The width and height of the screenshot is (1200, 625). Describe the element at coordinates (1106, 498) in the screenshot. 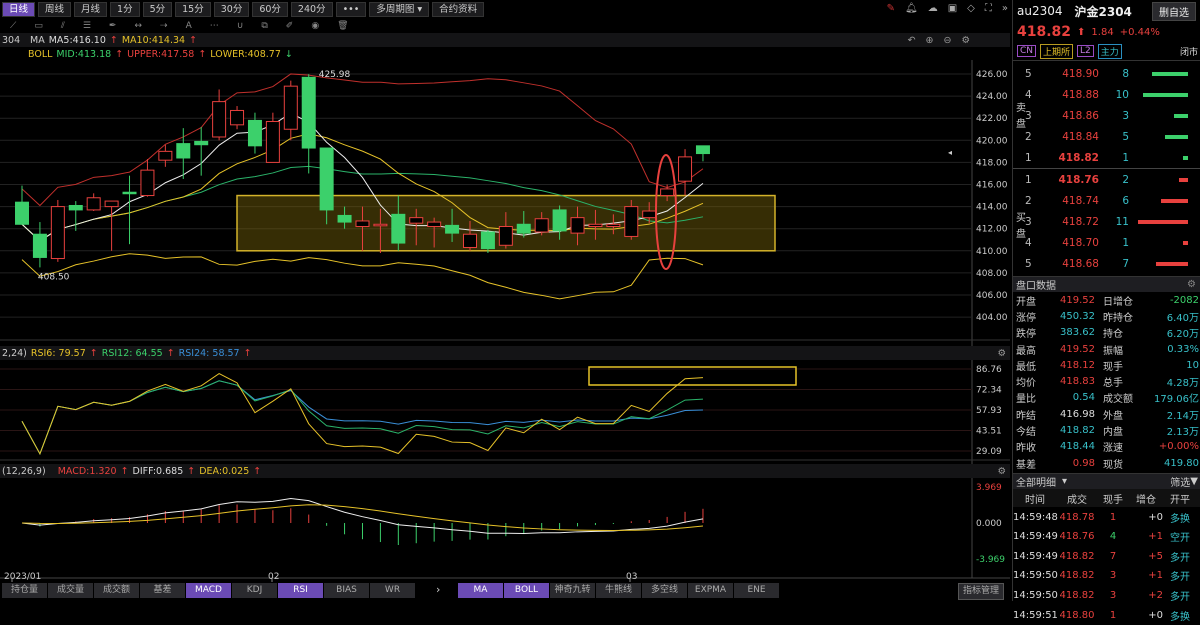

I see `ticks-header: 时间 成交 现手 增仓 开平` at that location.